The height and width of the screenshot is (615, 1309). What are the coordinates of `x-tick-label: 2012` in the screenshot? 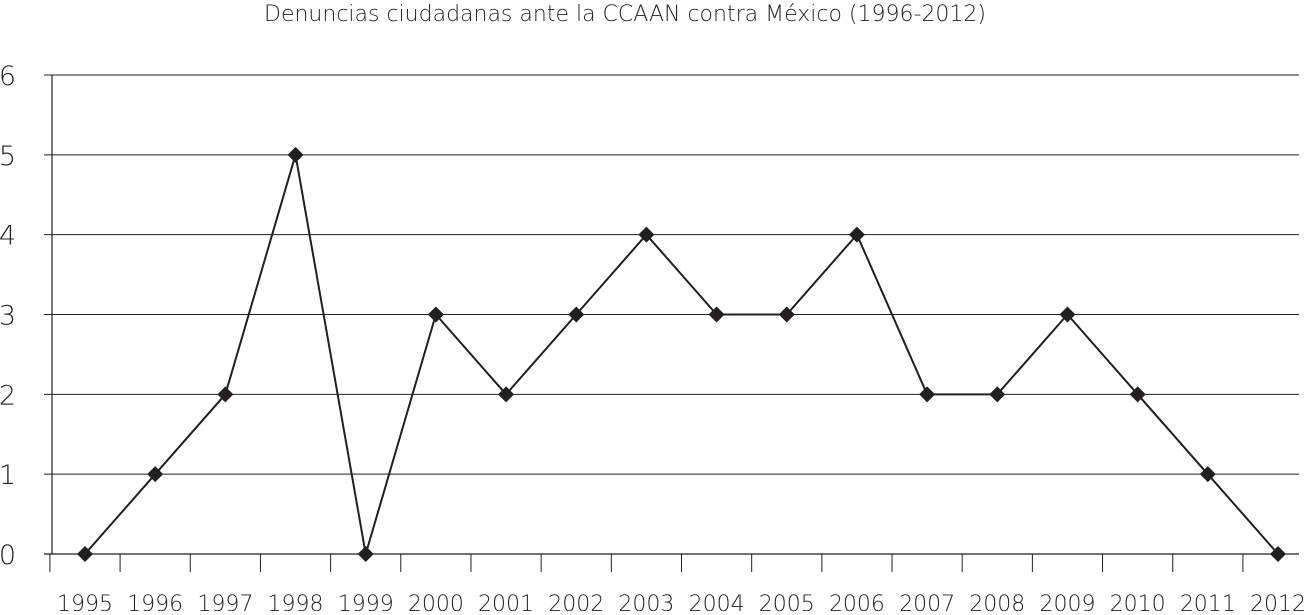 It's located at (1278, 601).